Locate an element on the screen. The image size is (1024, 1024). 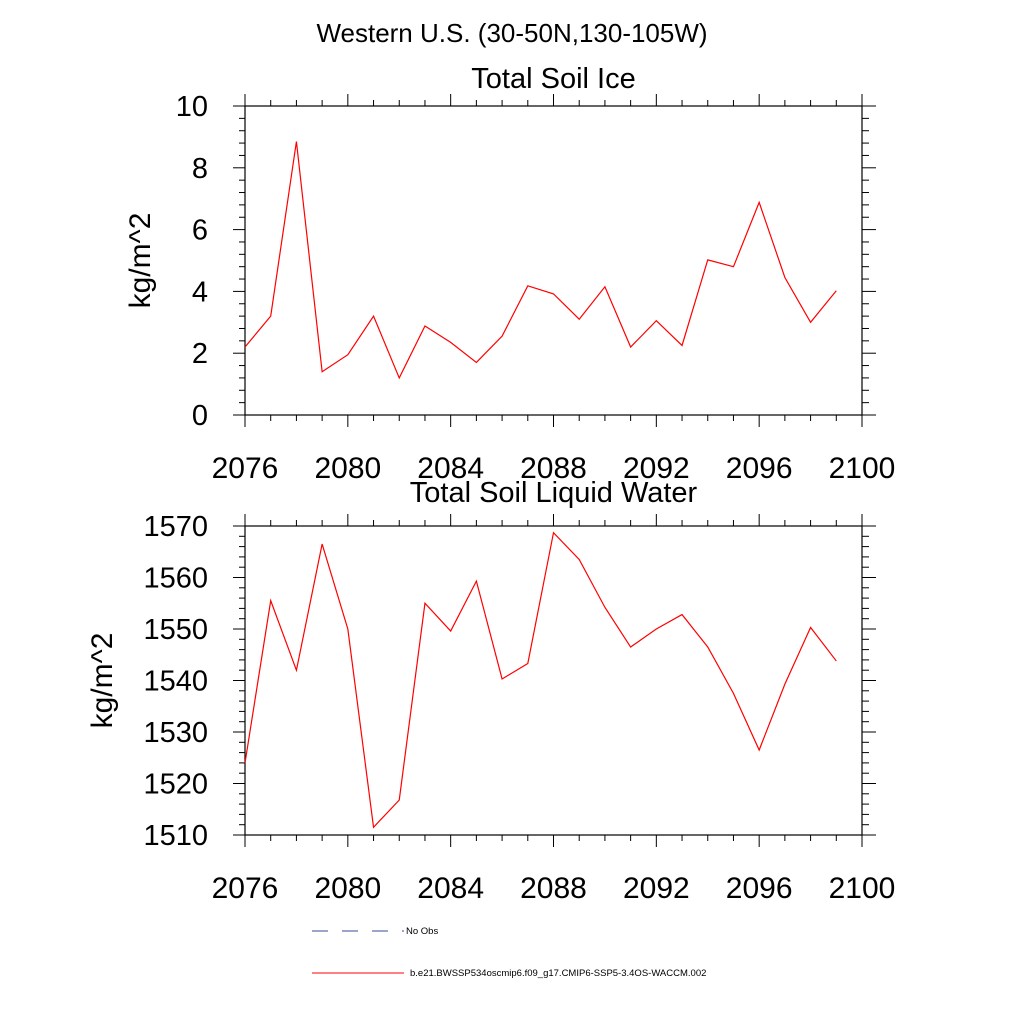
y-tick-label: 1570 is located at coordinates (175, 527).